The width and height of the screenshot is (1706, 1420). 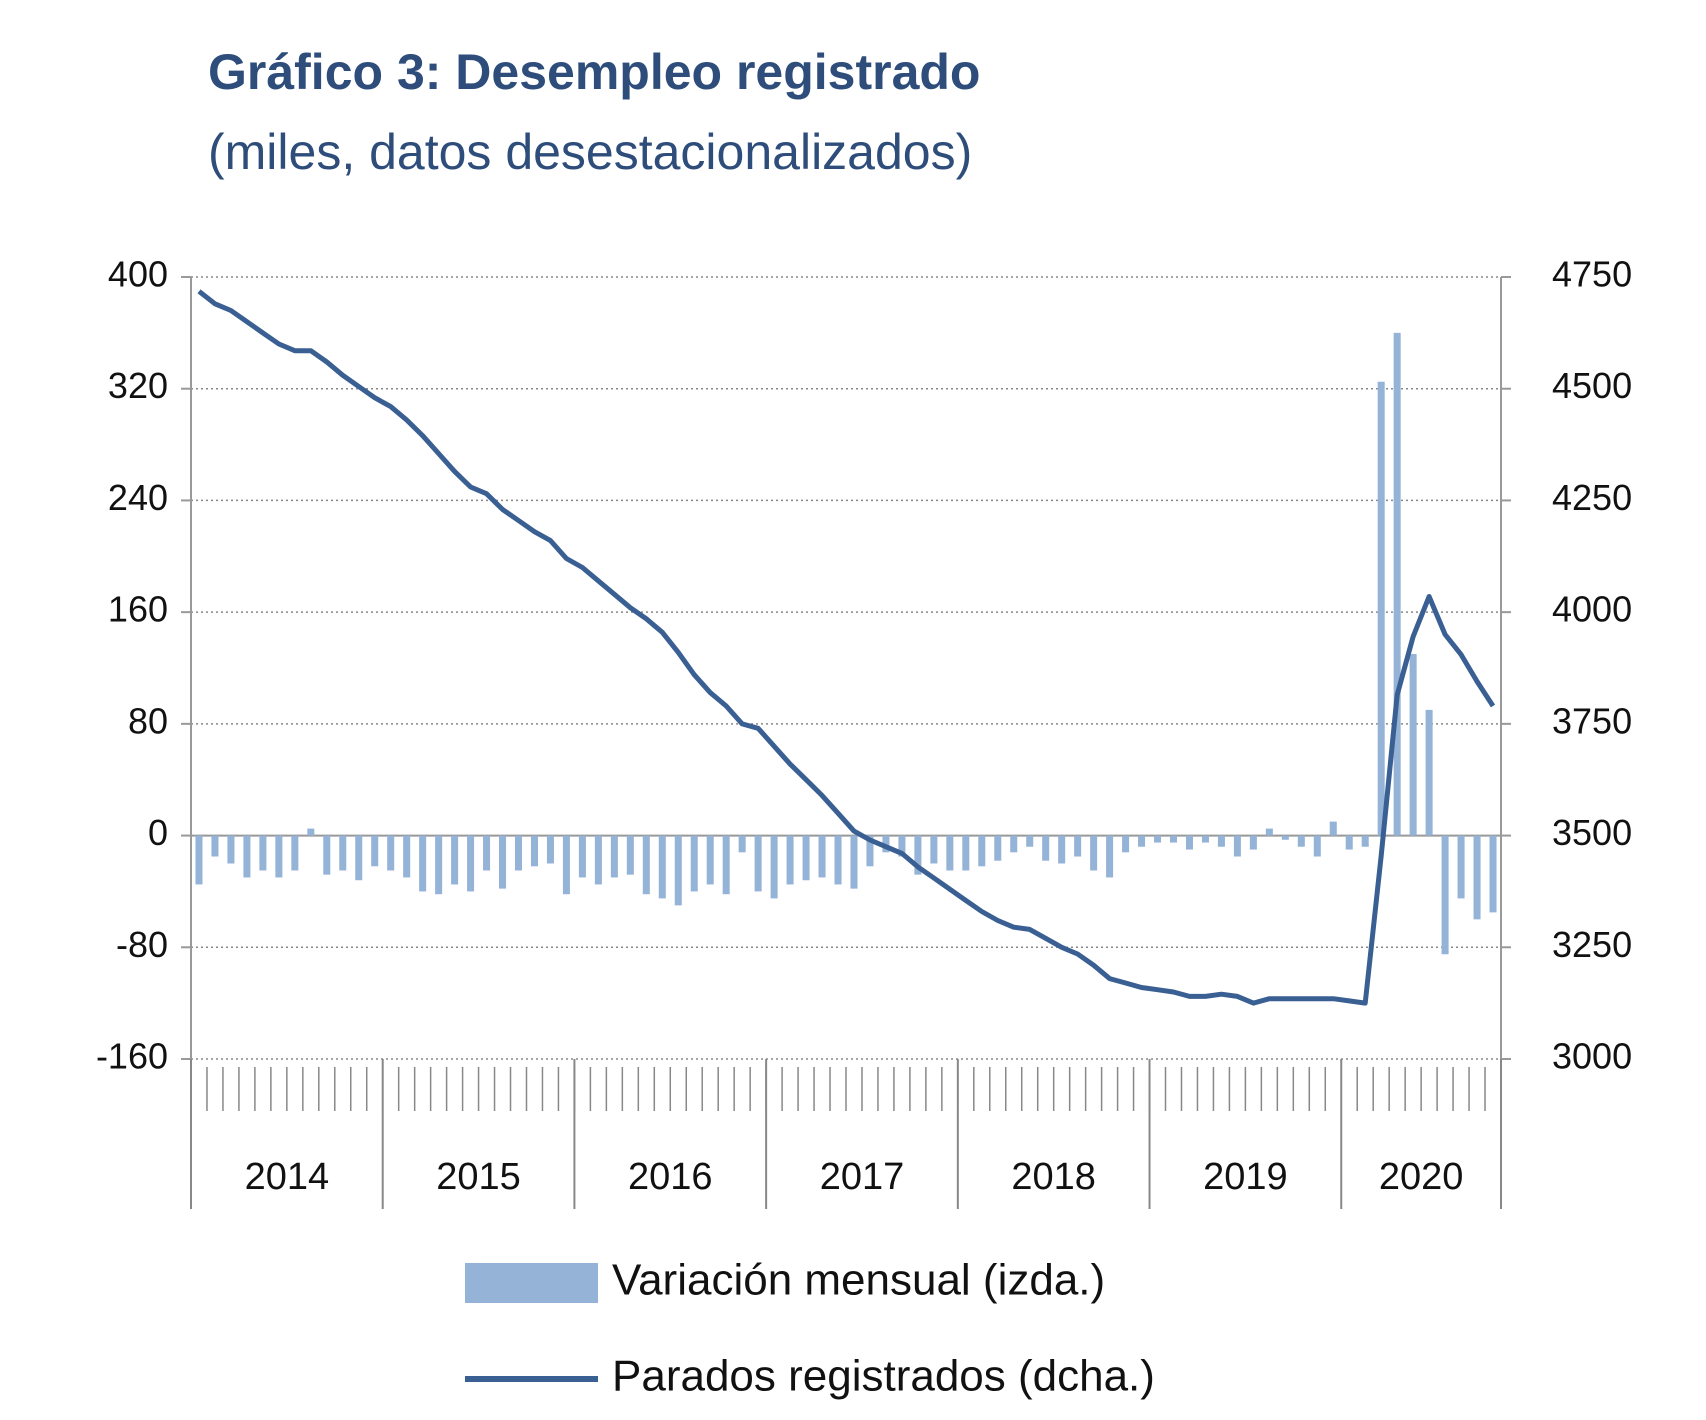 What do you see at coordinates (883, 1376) in the screenshot?
I see `legend-label: Parados registrados (dcha.)` at bounding box center [883, 1376].